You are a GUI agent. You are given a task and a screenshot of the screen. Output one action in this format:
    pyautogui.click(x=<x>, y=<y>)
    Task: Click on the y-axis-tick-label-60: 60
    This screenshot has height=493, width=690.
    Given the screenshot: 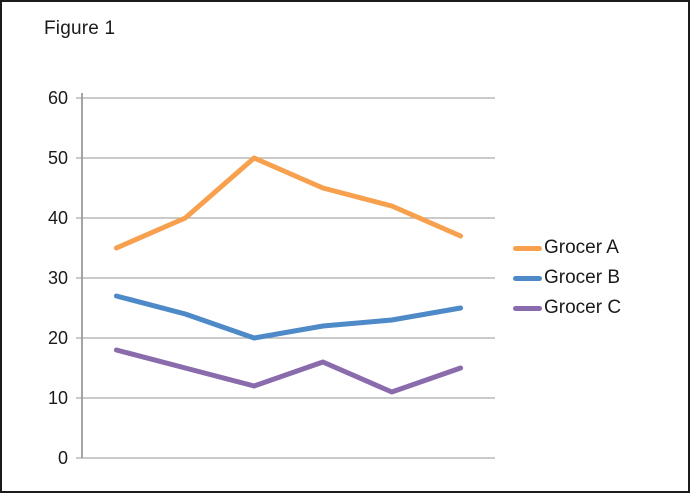 What is the action you would take?
    pyautogui.click(x=57, y=98)
    